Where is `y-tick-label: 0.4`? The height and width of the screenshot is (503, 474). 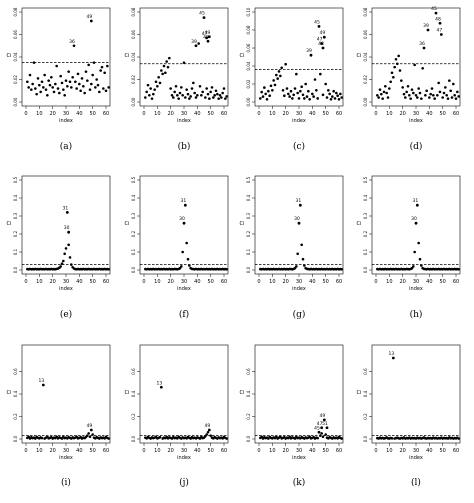
y-tick-label: 0.4 is located at coordinates (248, 197).